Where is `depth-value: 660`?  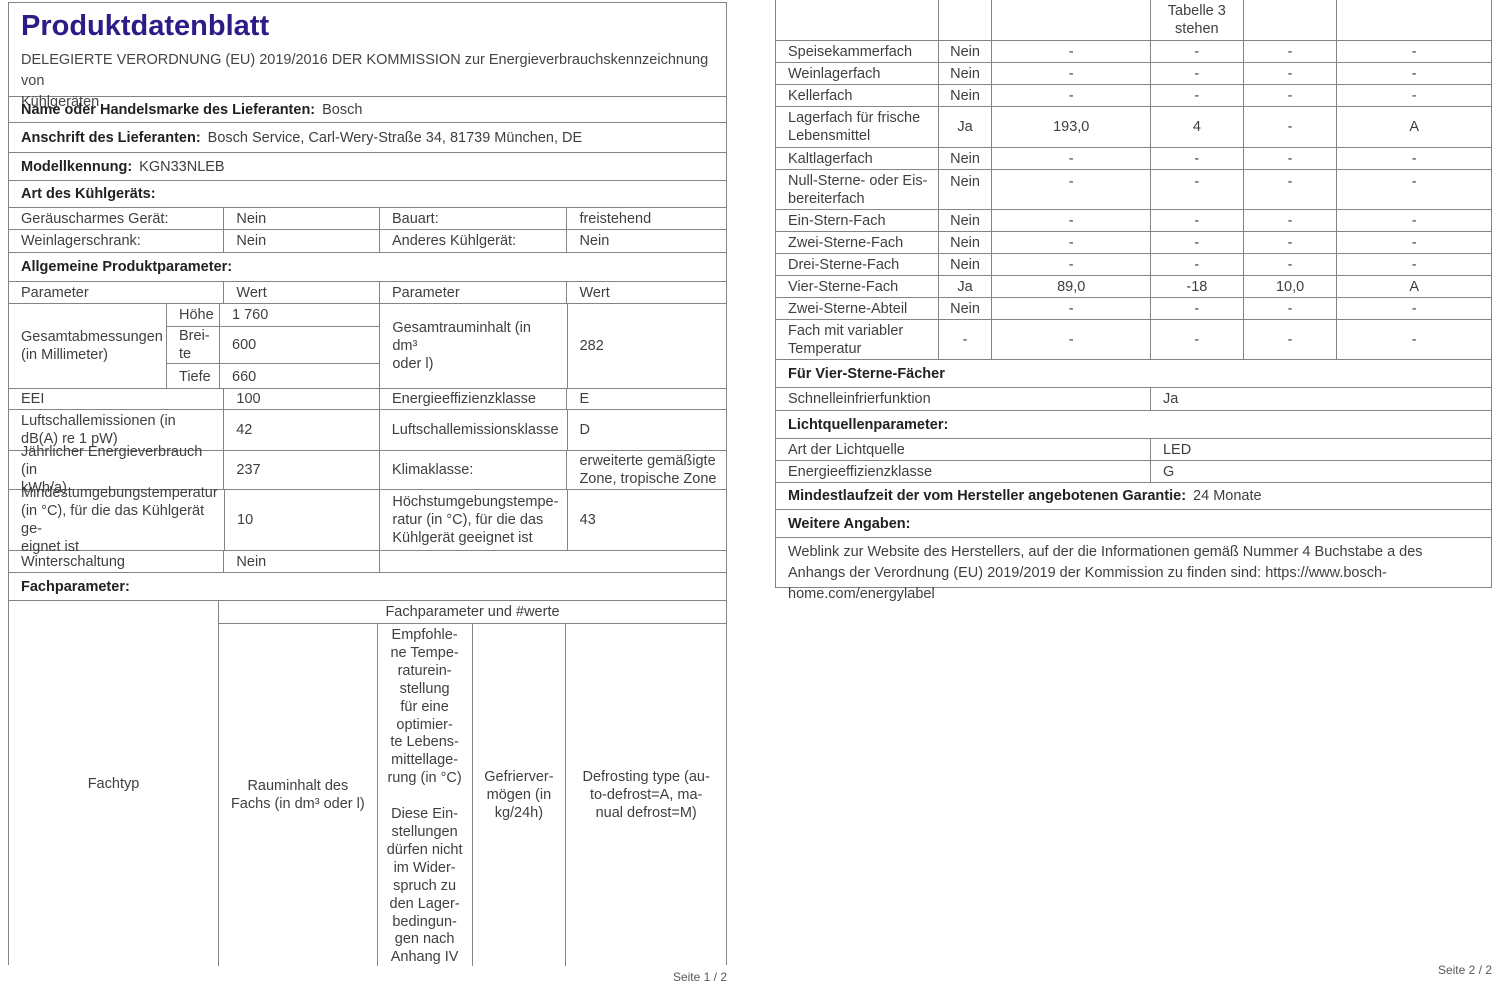 depth-value: 660 is located at coordinates (300, 376).